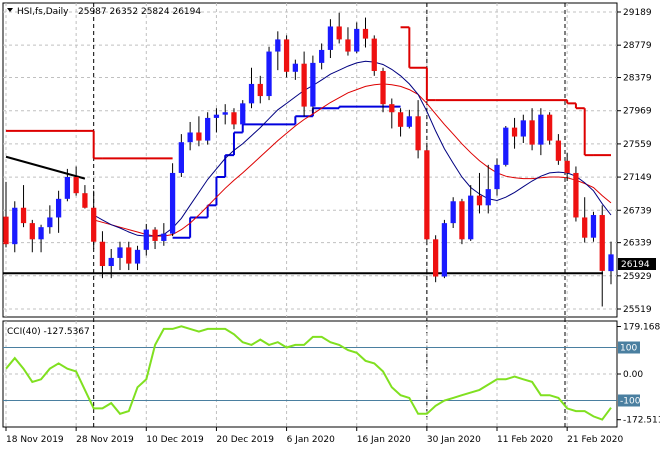 The image size is (660, 450). What do you see at coordinates (311, 440) in the screenshot?
I see `time-tick-label: 6 Jan 2020` at bounding box center [311, 440].